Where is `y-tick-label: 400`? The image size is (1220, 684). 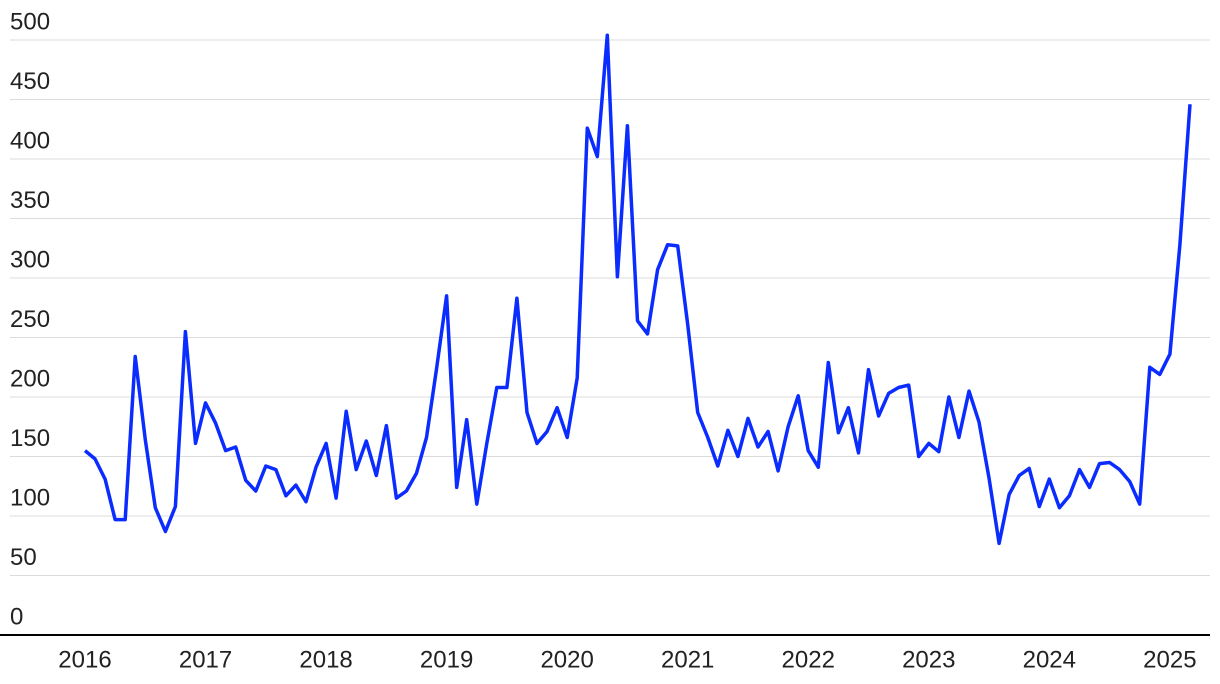 y-tick-label: 400 is located at coordinates (30, 140).